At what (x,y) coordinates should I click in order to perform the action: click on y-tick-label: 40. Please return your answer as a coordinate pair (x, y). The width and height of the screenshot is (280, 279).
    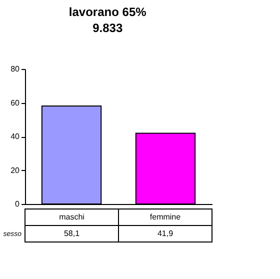
    Looking at the image, I should click on (15, 136).